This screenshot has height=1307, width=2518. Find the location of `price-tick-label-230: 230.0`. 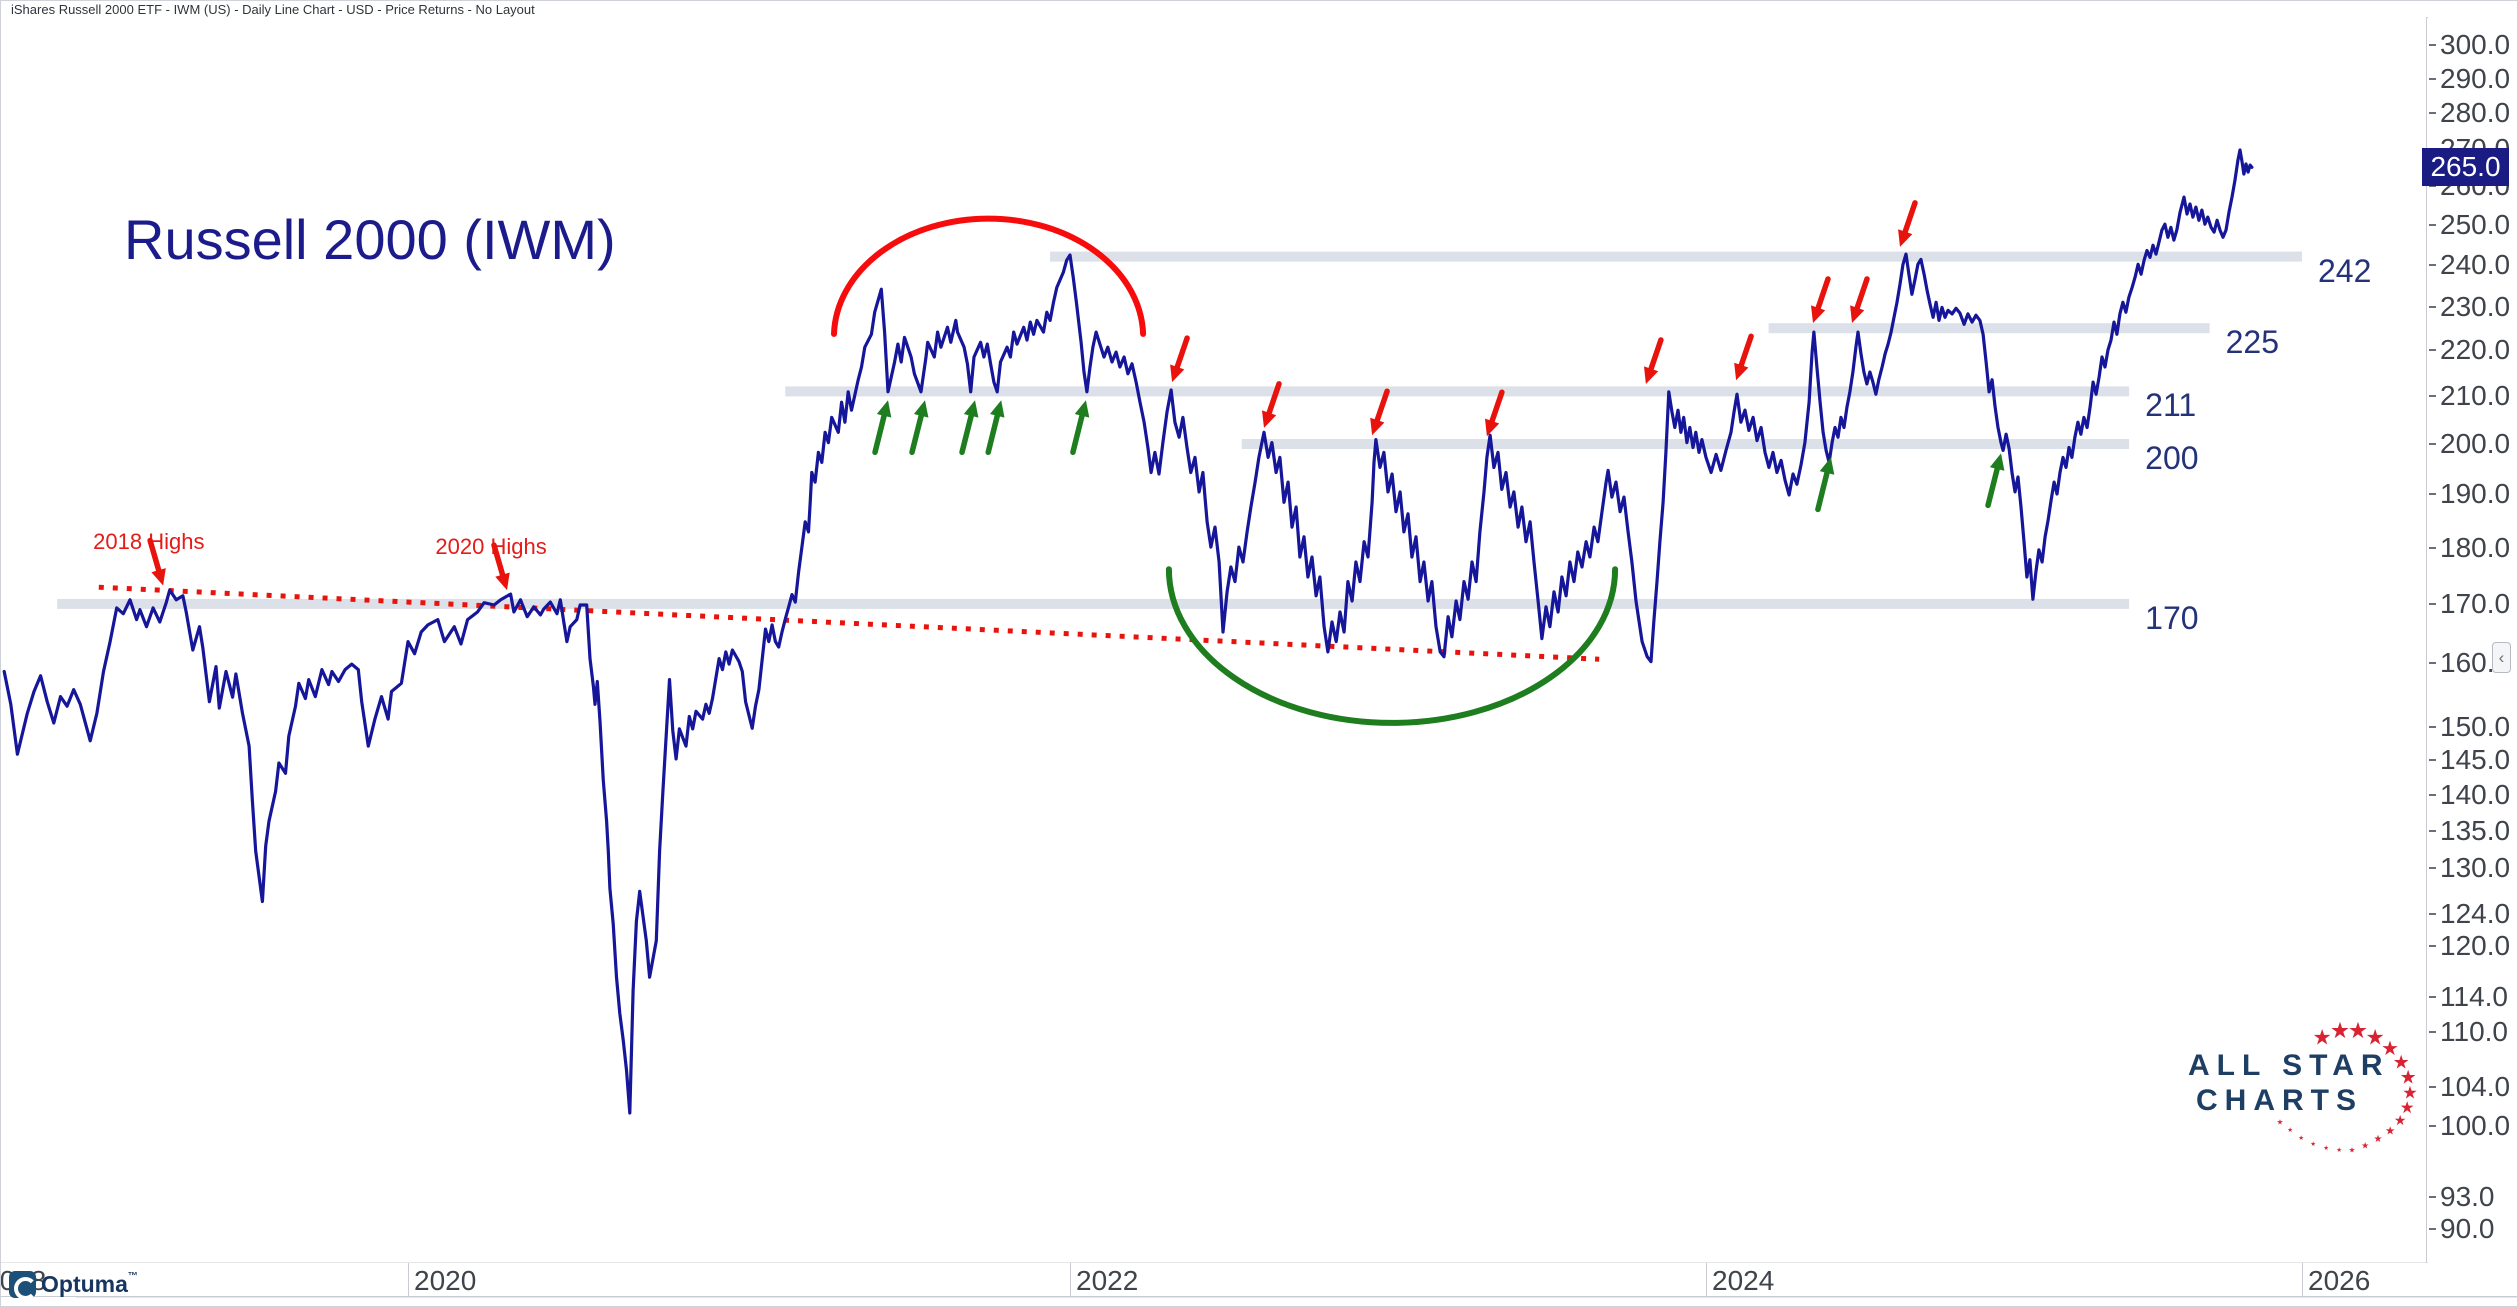

price-tick-label-230: 230.0 is located at coordinates (2475, 306).